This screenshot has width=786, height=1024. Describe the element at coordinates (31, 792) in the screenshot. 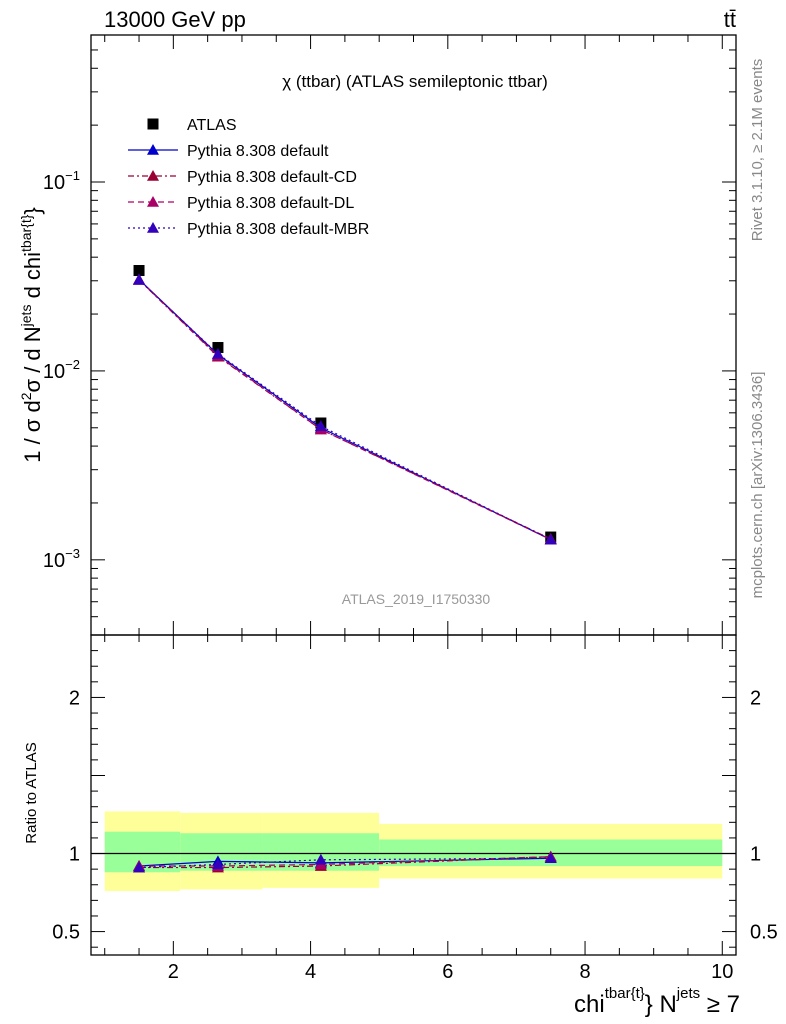

I see `ratio-ylabel: Ratio to ATLAS` at that location.